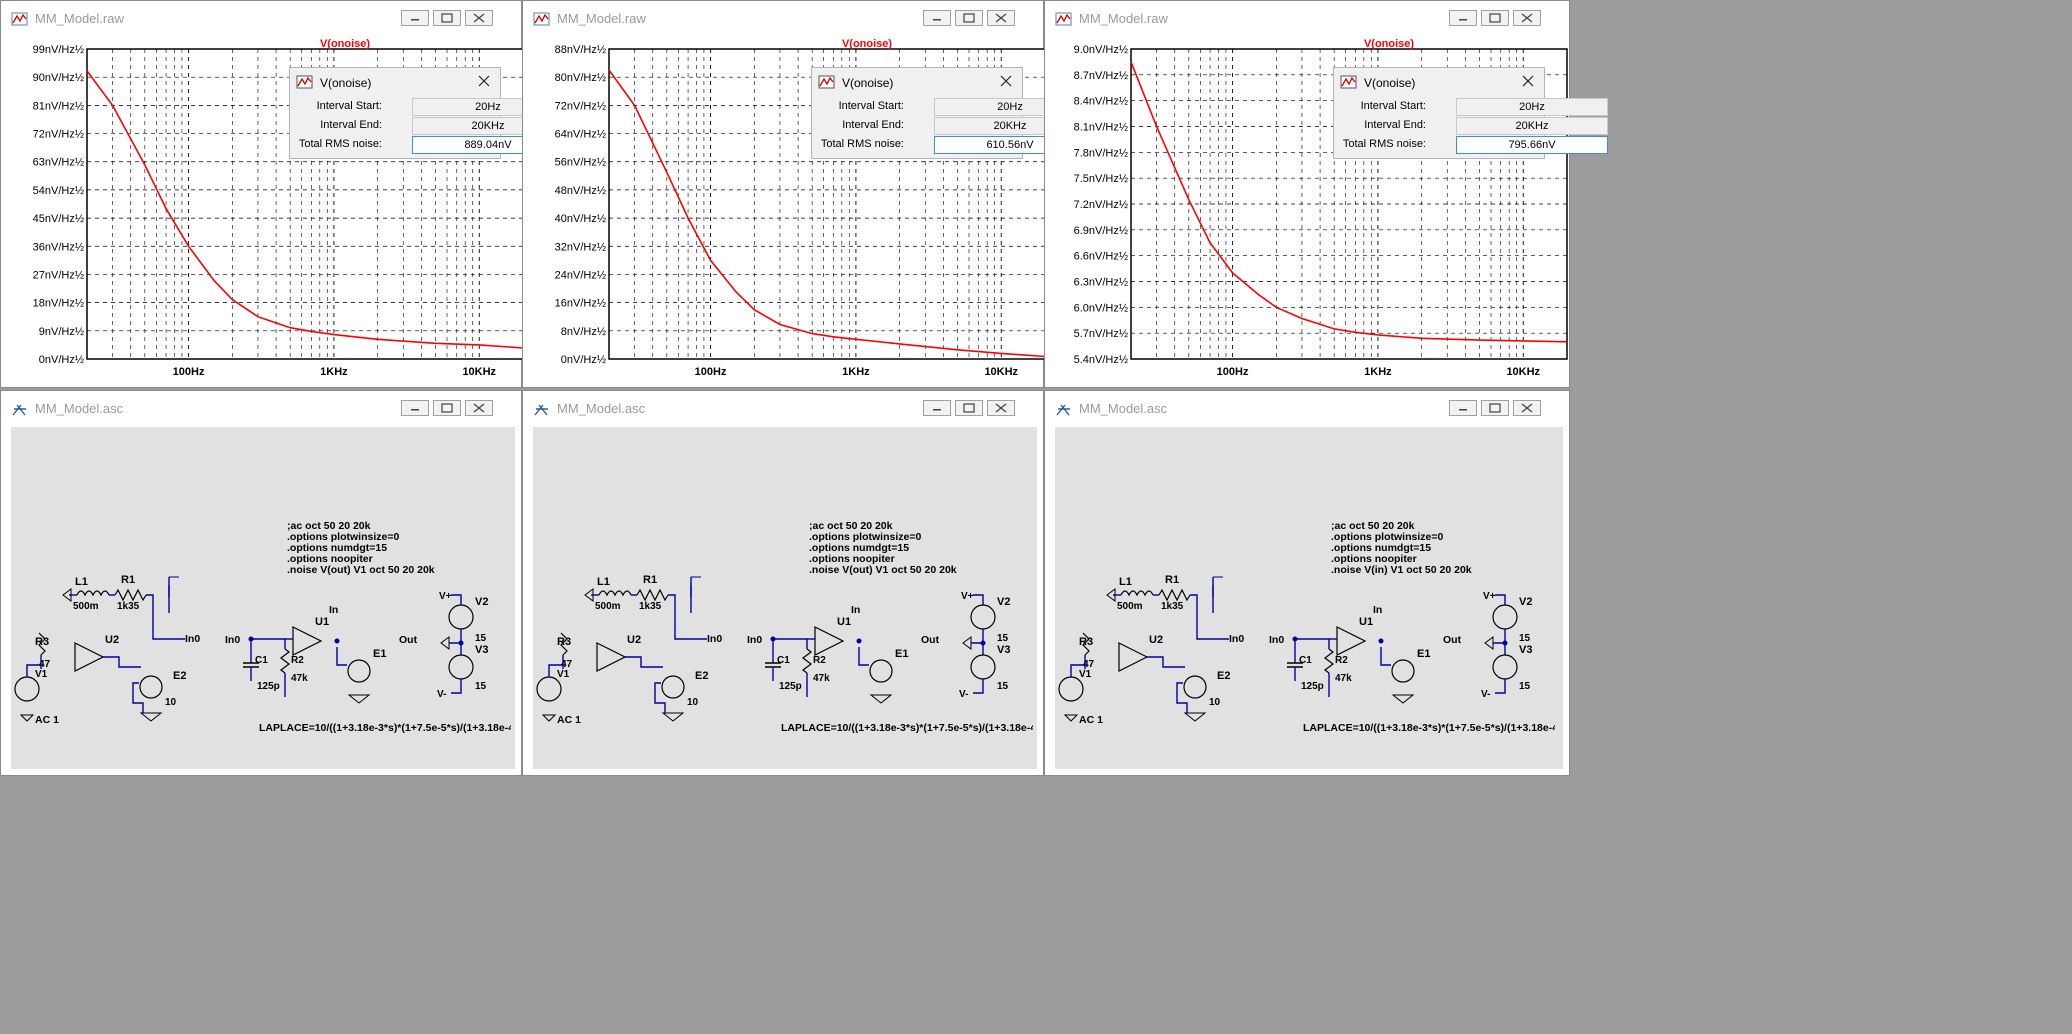 This screenshot has height=1034, width=2072. I want to click on schematic-label: L1, so click(81, 582).